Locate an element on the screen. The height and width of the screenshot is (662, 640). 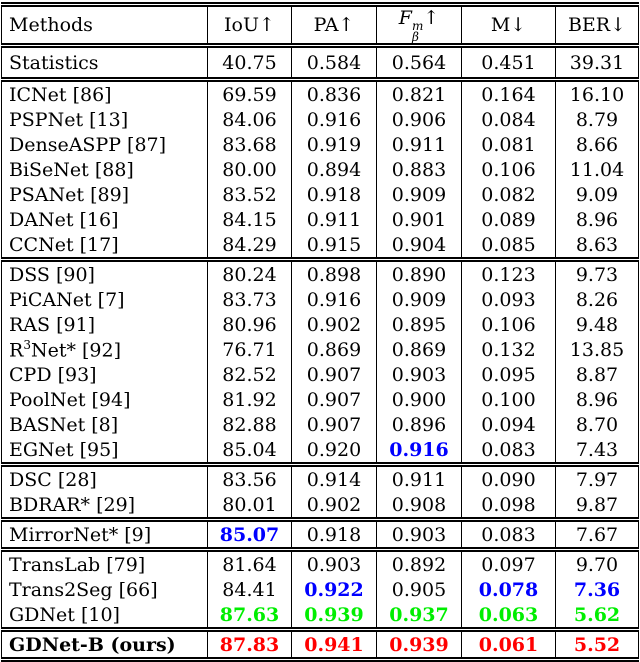
method-name: EGNet [95] is located at coordinates (104, 451).